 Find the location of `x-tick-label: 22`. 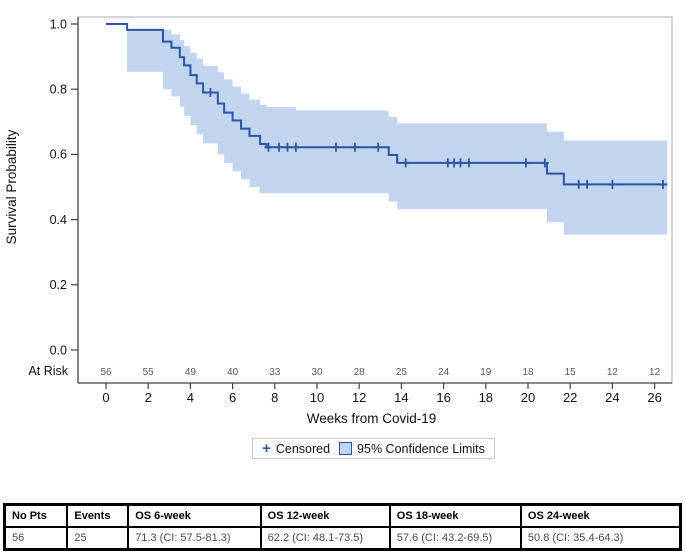

x-tick-label: 22 is located at coordinates (570, 397).